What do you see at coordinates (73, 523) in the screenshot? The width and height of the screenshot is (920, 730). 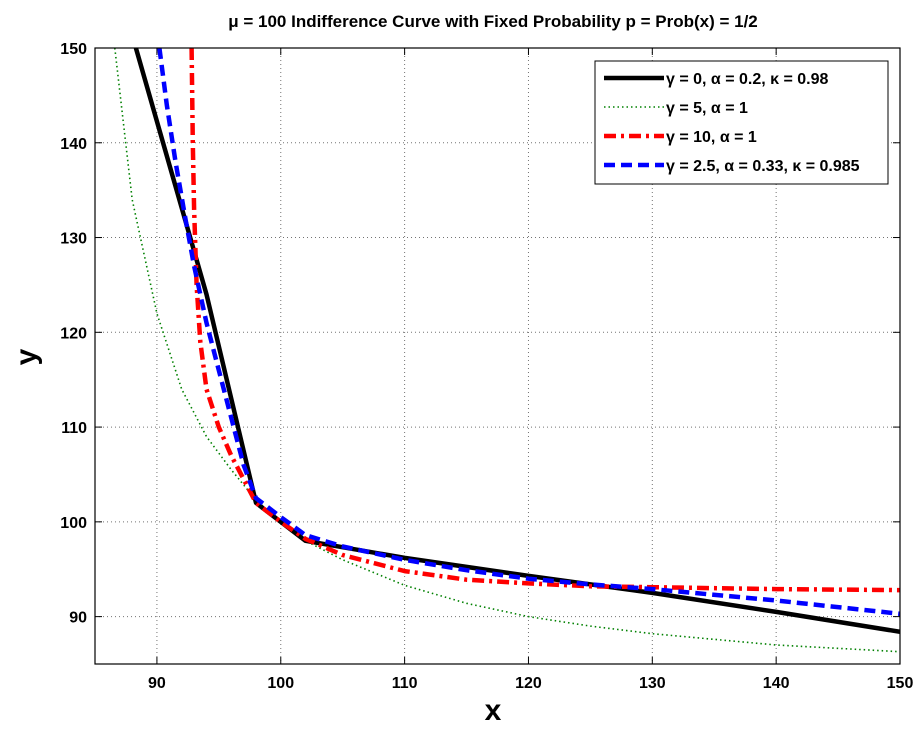 I see `y-tick-label: 100` at bounding box center [73, 523].